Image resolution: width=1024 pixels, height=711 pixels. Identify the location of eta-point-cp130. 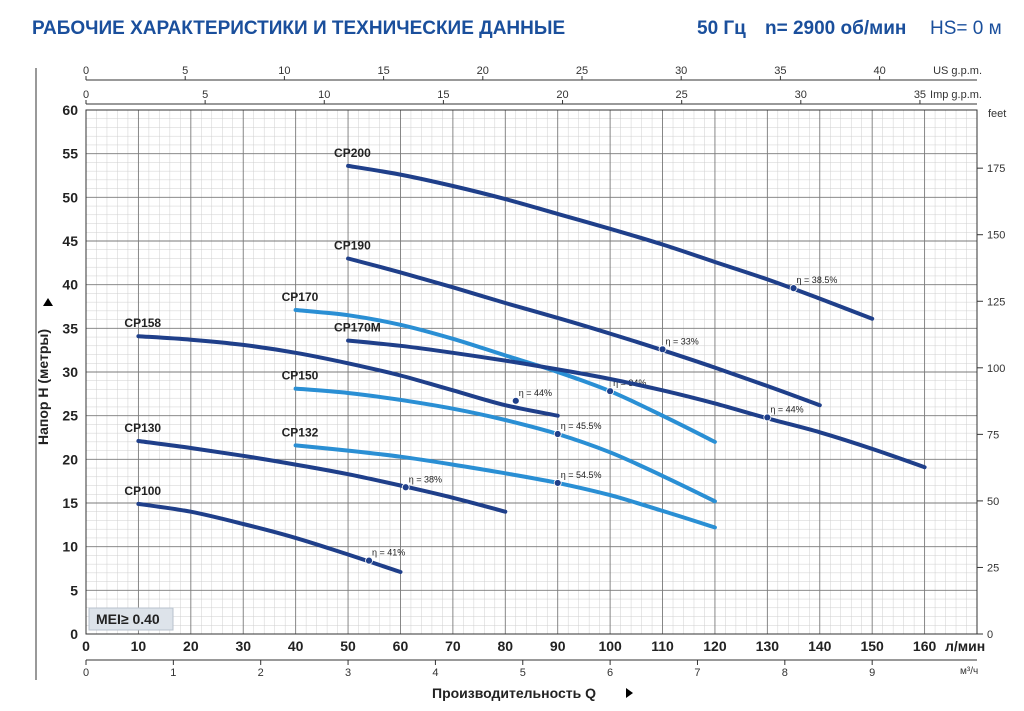
(405, 487).